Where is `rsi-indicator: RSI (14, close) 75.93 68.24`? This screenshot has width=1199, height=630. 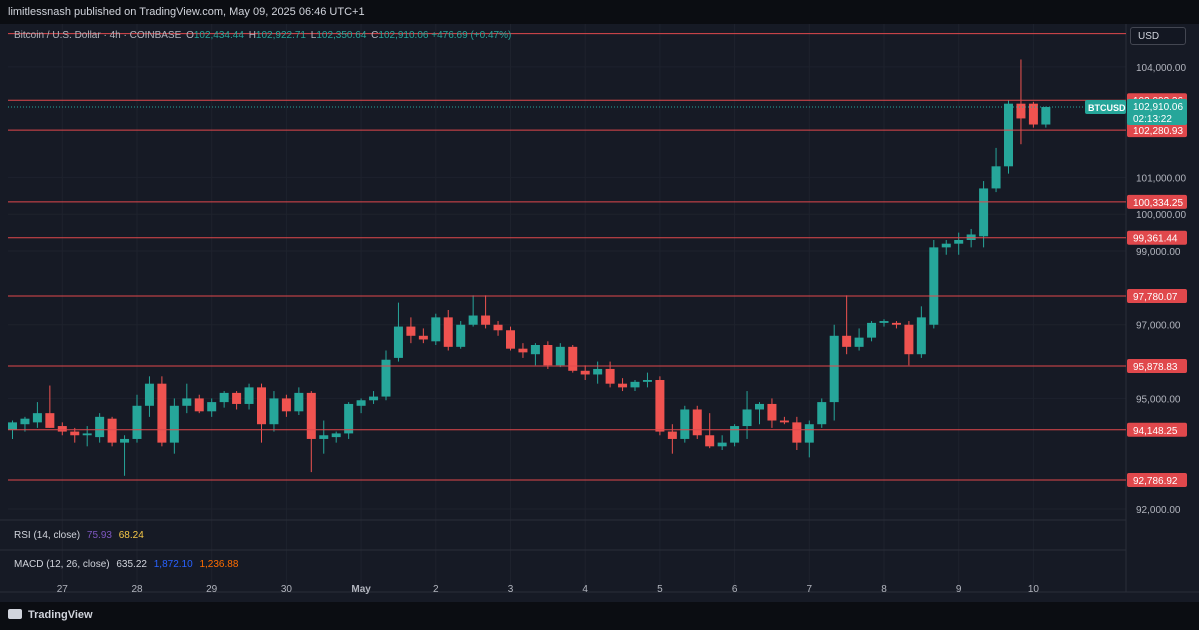 rsi-indicator: RSI (14, close) 75.93 68.24 is located at coordinates (81, 535).